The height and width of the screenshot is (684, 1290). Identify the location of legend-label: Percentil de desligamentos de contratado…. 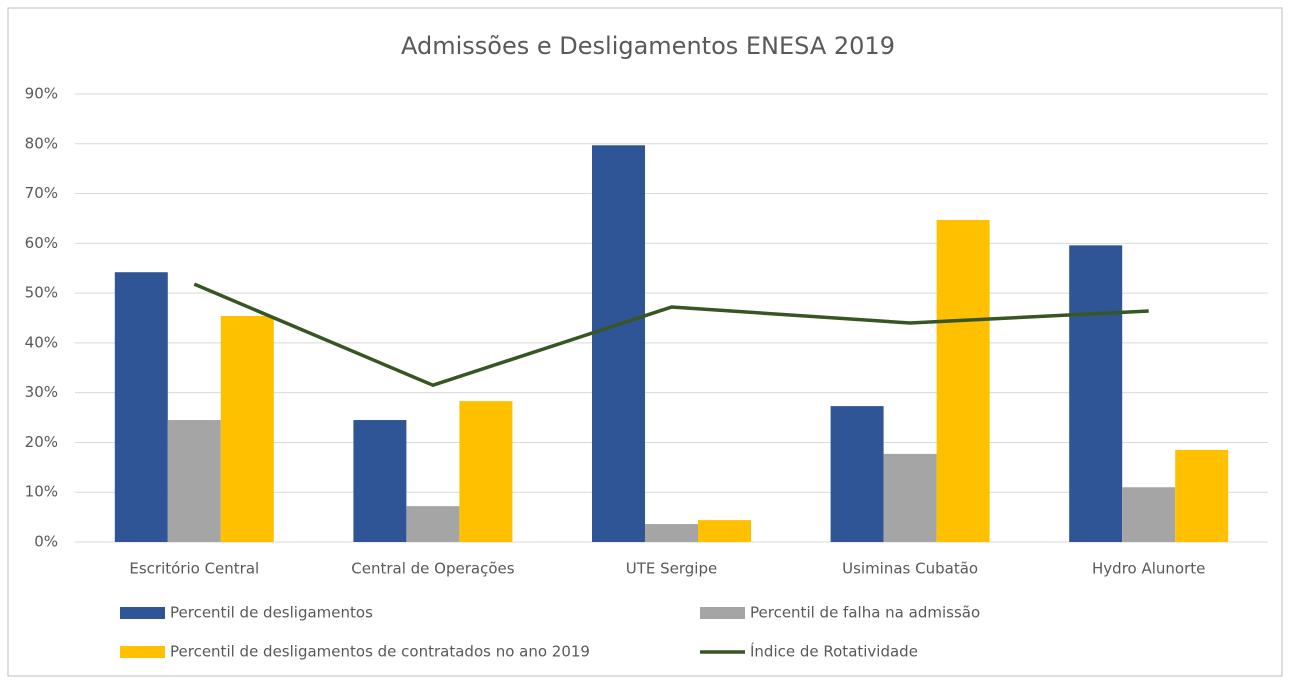
(380, 652).